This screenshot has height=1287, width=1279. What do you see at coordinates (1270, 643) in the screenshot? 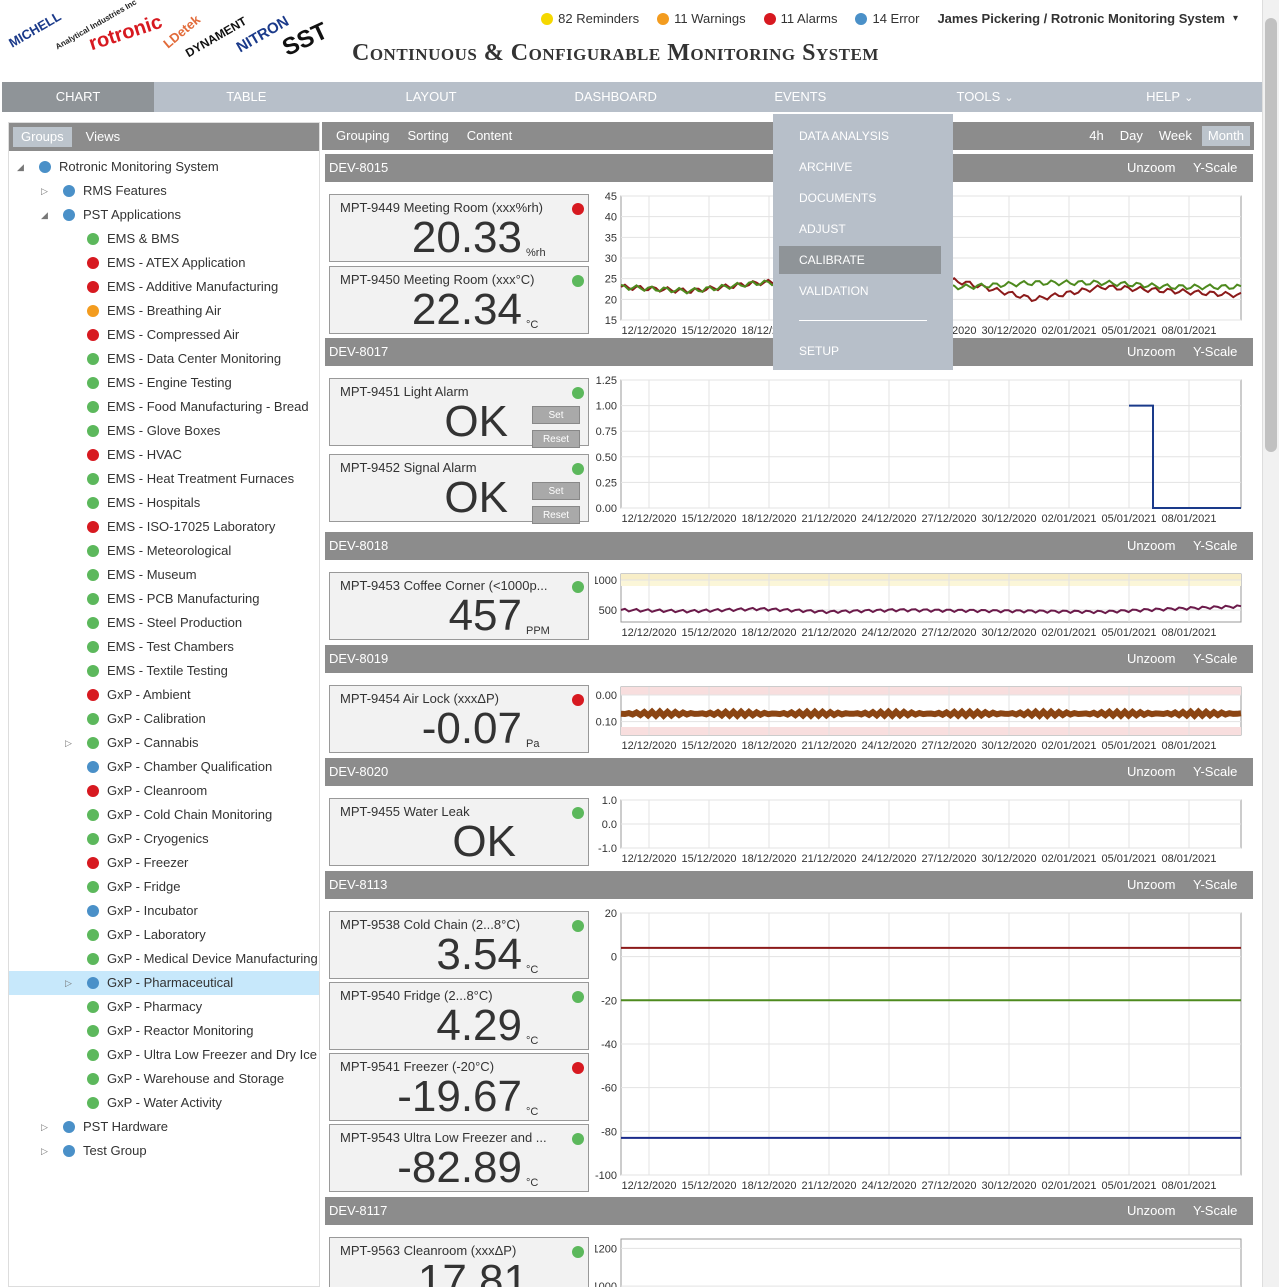
I see `page-scrollbar` at bounding box center [1270, 643].